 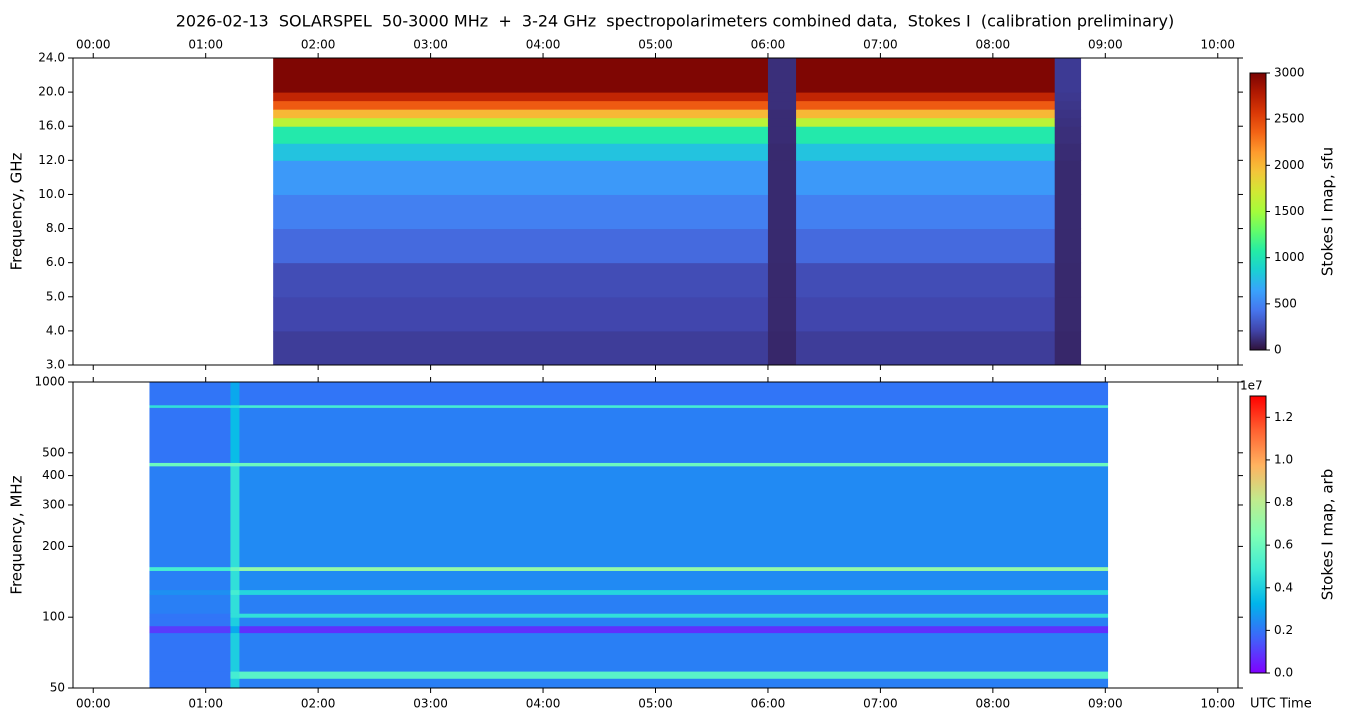 I want to click on y-tick-label: 400, so click(x=53, y=475).